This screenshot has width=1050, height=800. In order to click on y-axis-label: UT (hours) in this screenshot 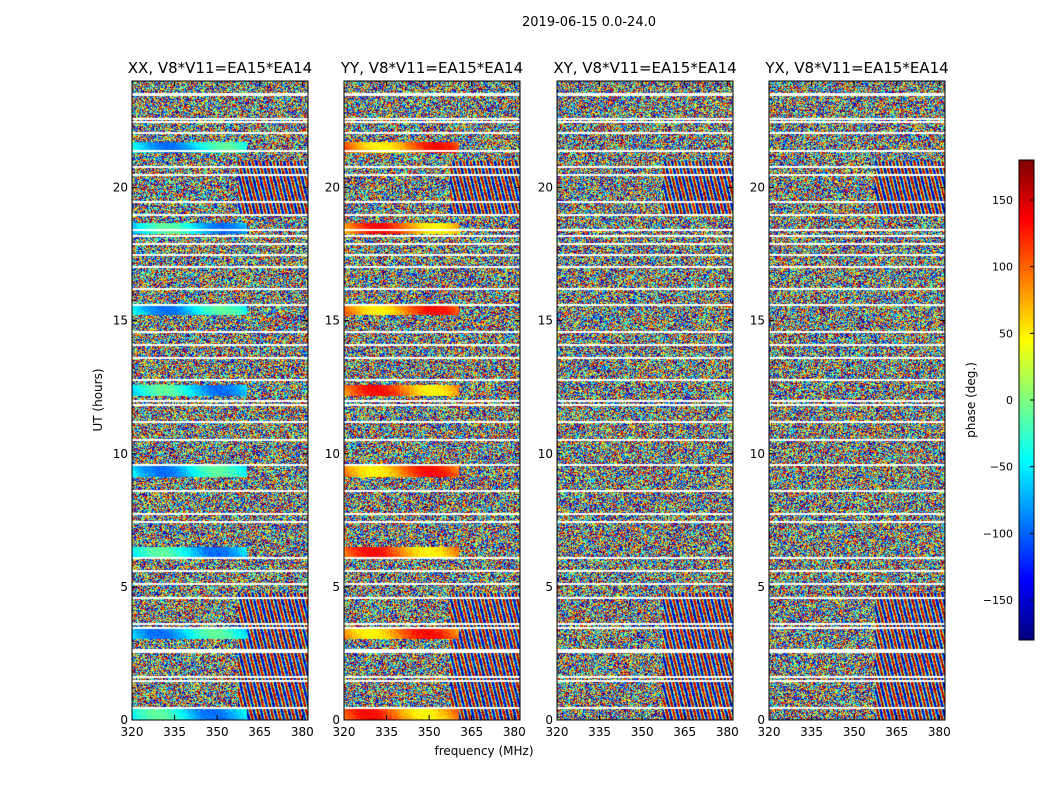, I will do `click(98, 399)`.